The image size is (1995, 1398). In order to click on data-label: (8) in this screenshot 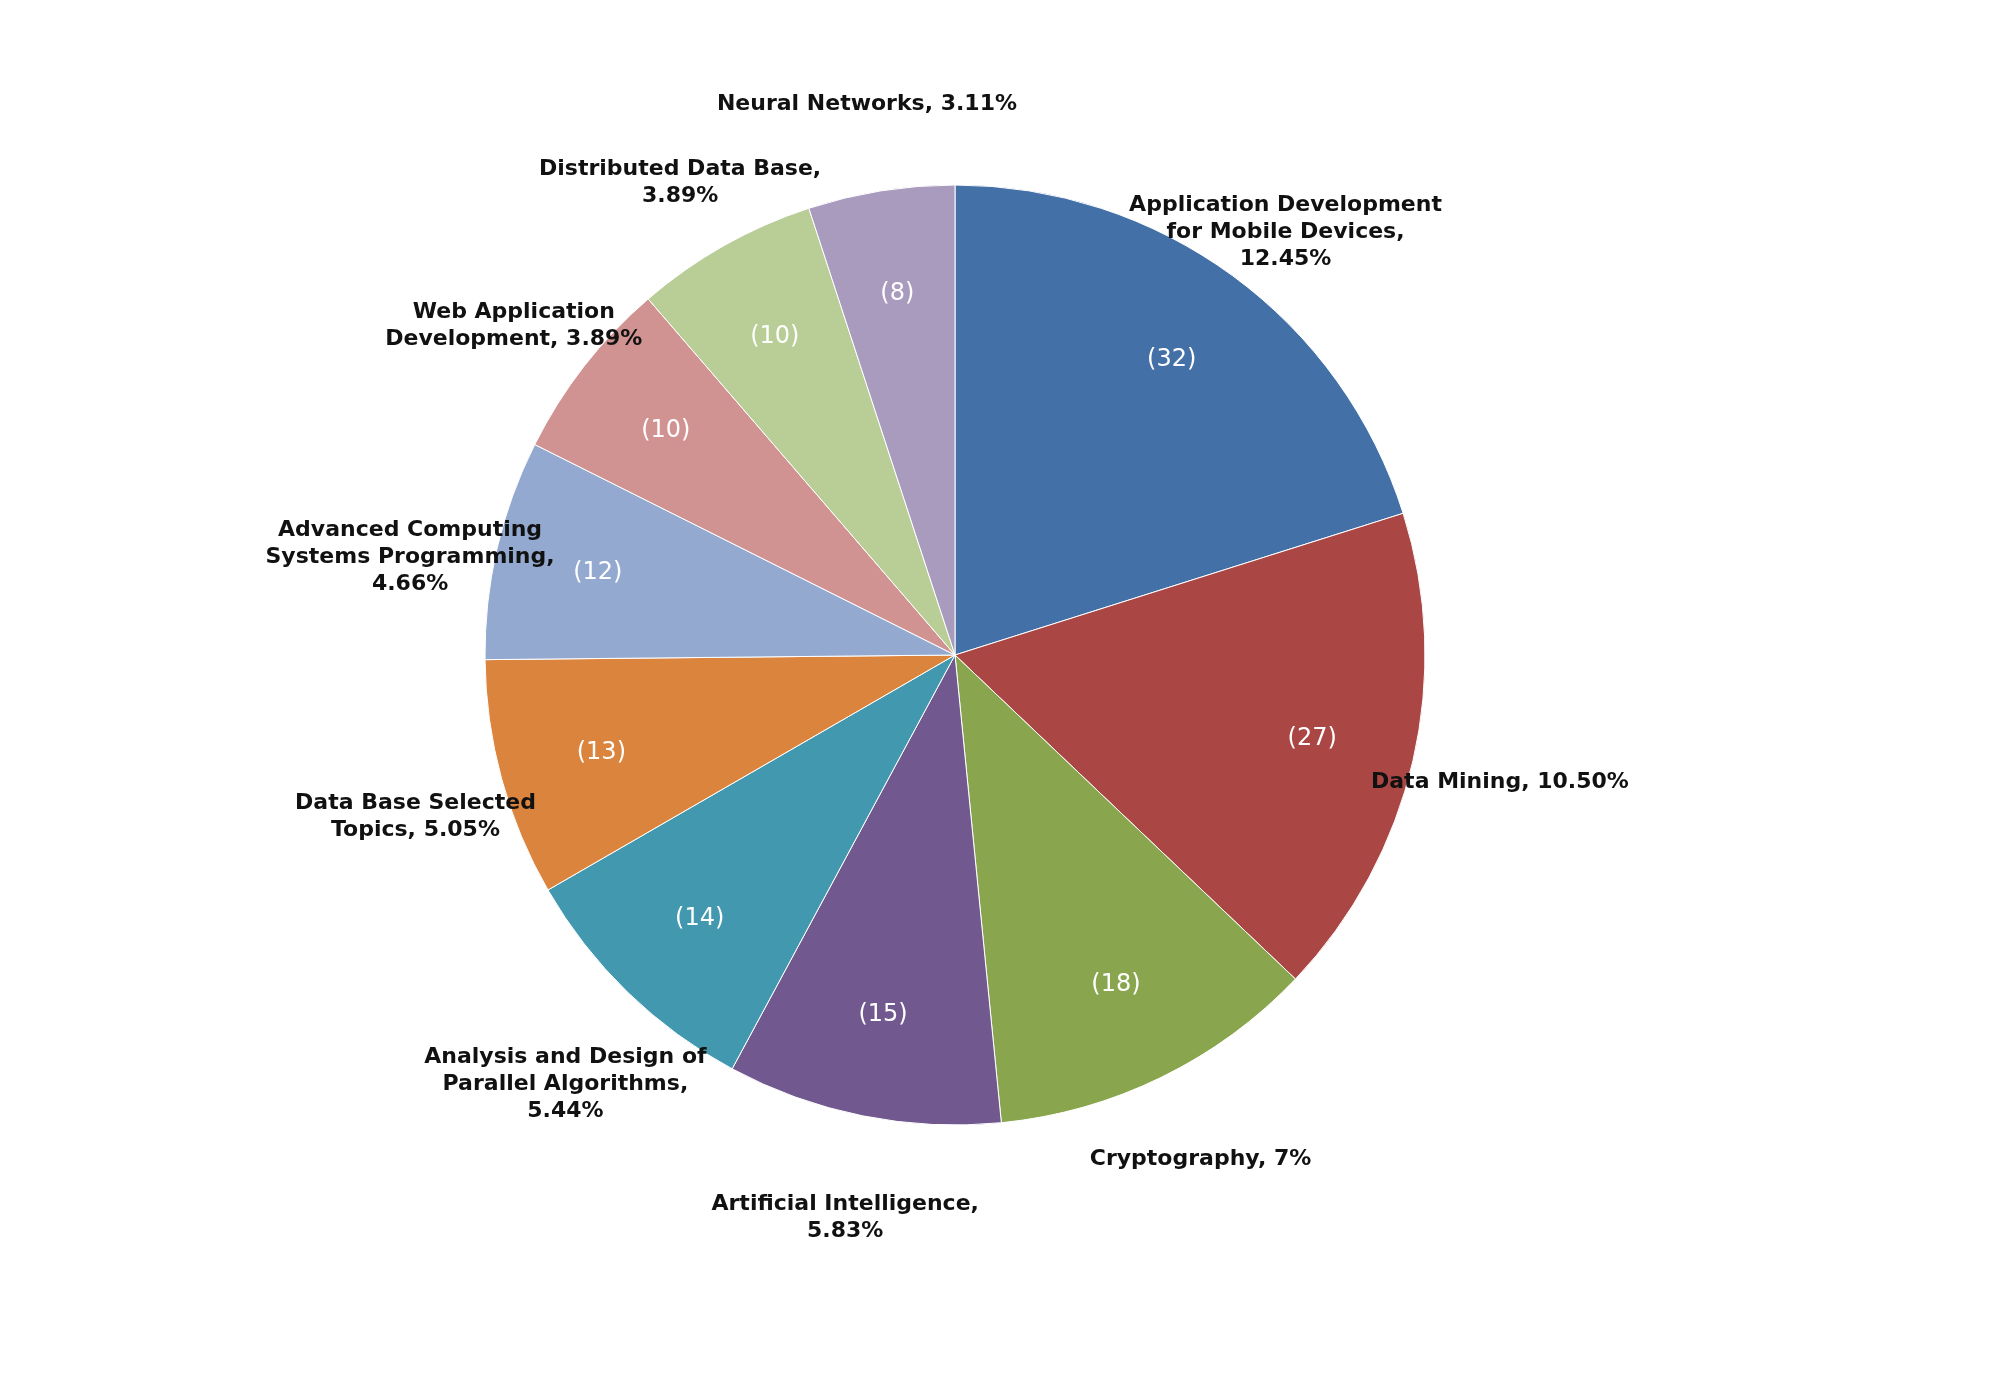, I will do `click(897, 291)`.